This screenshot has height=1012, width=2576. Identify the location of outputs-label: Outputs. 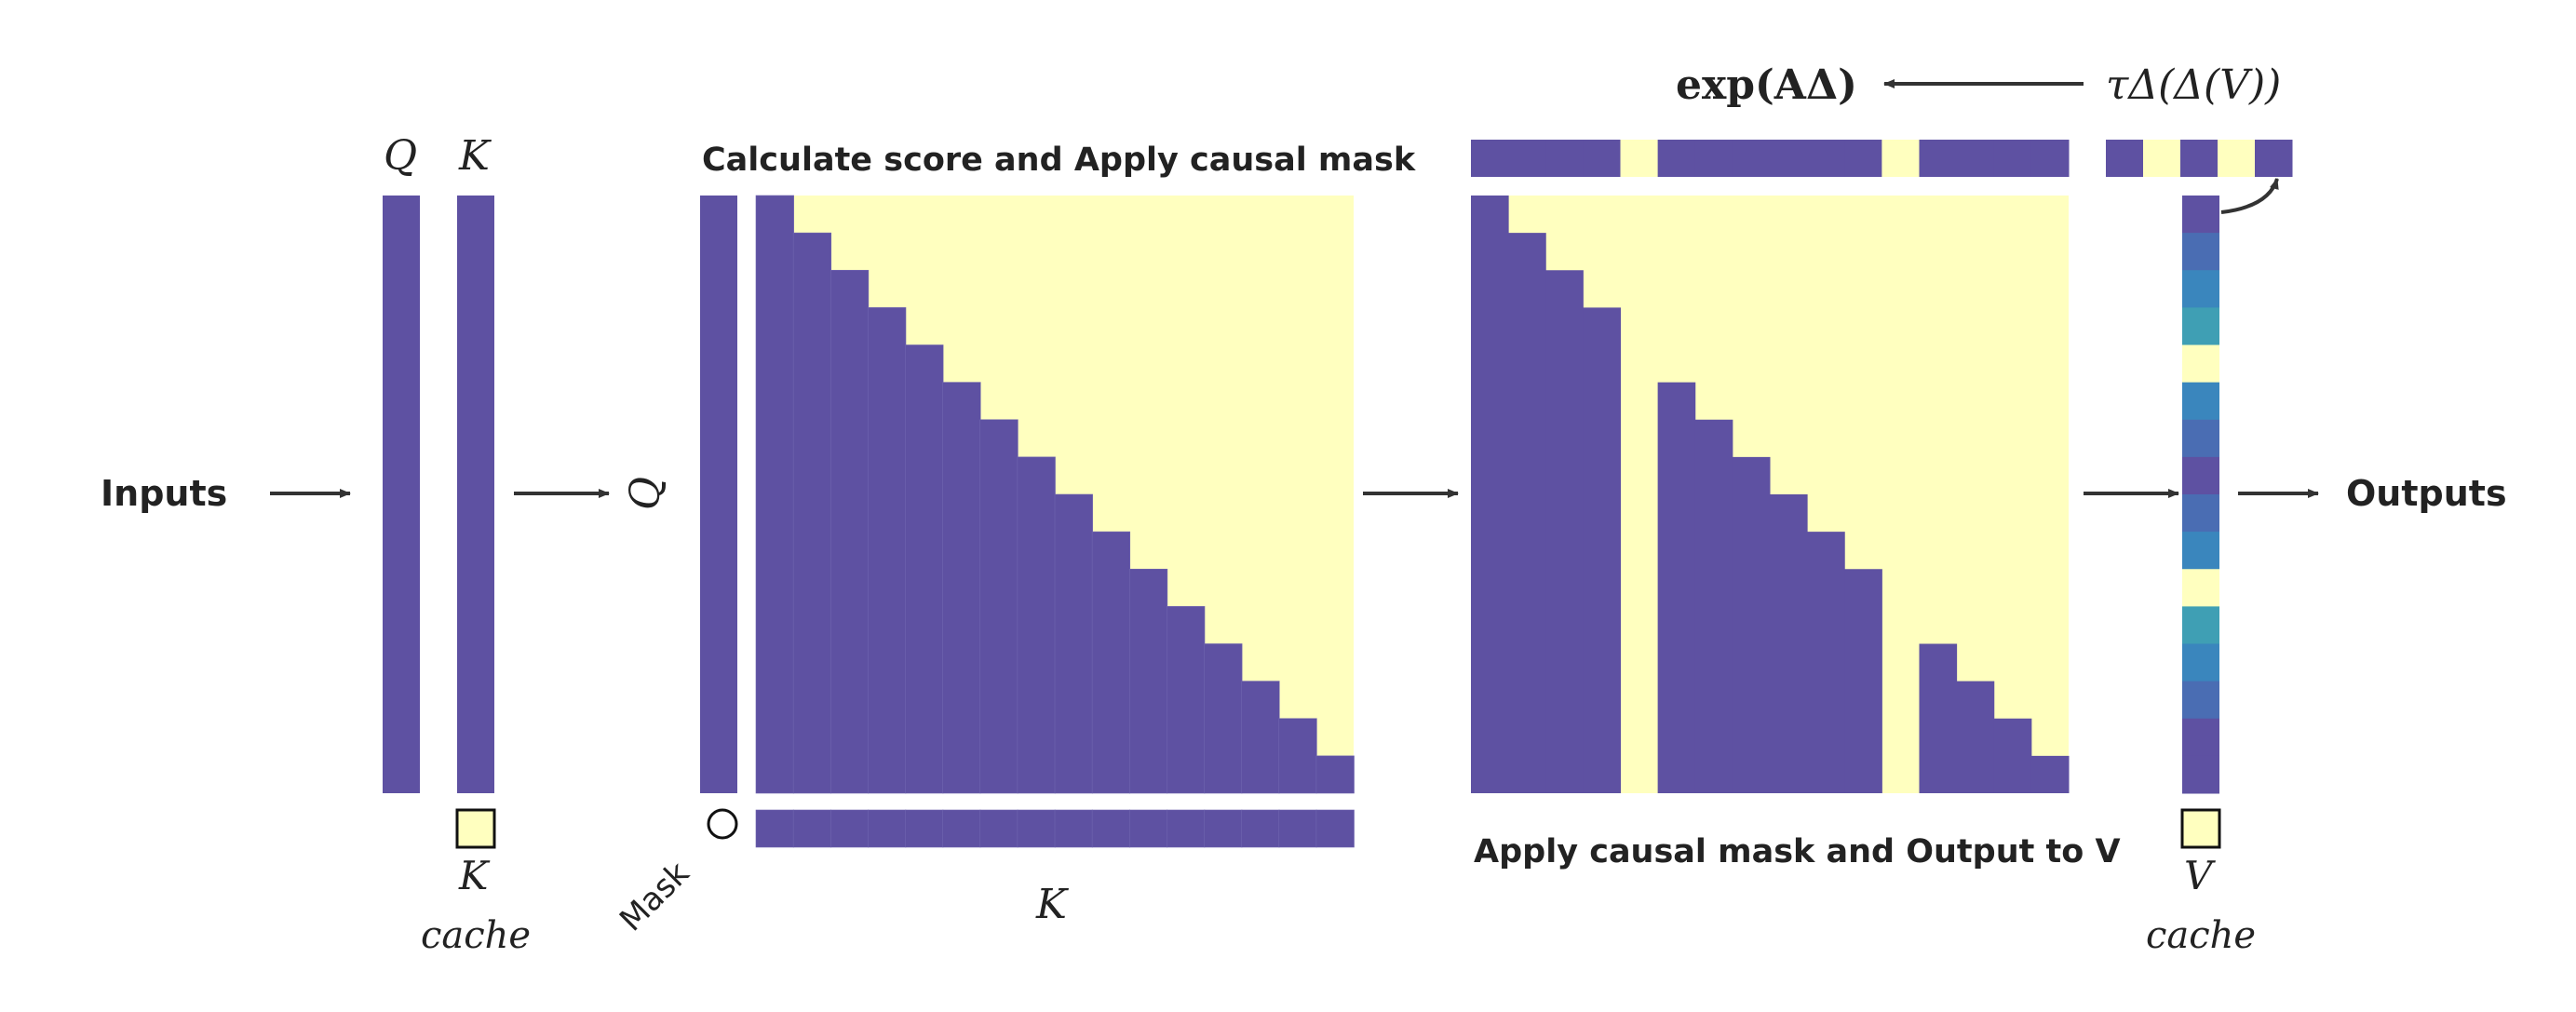
(2426, 493).